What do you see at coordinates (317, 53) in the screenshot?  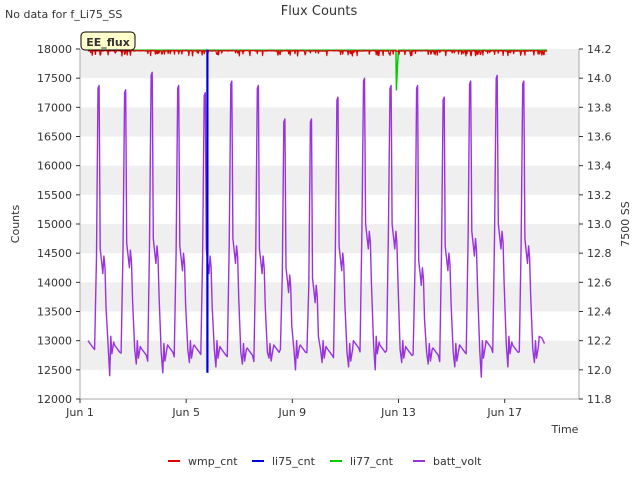 I see `wmp-cnt-series` at bounding box center [317, 53].